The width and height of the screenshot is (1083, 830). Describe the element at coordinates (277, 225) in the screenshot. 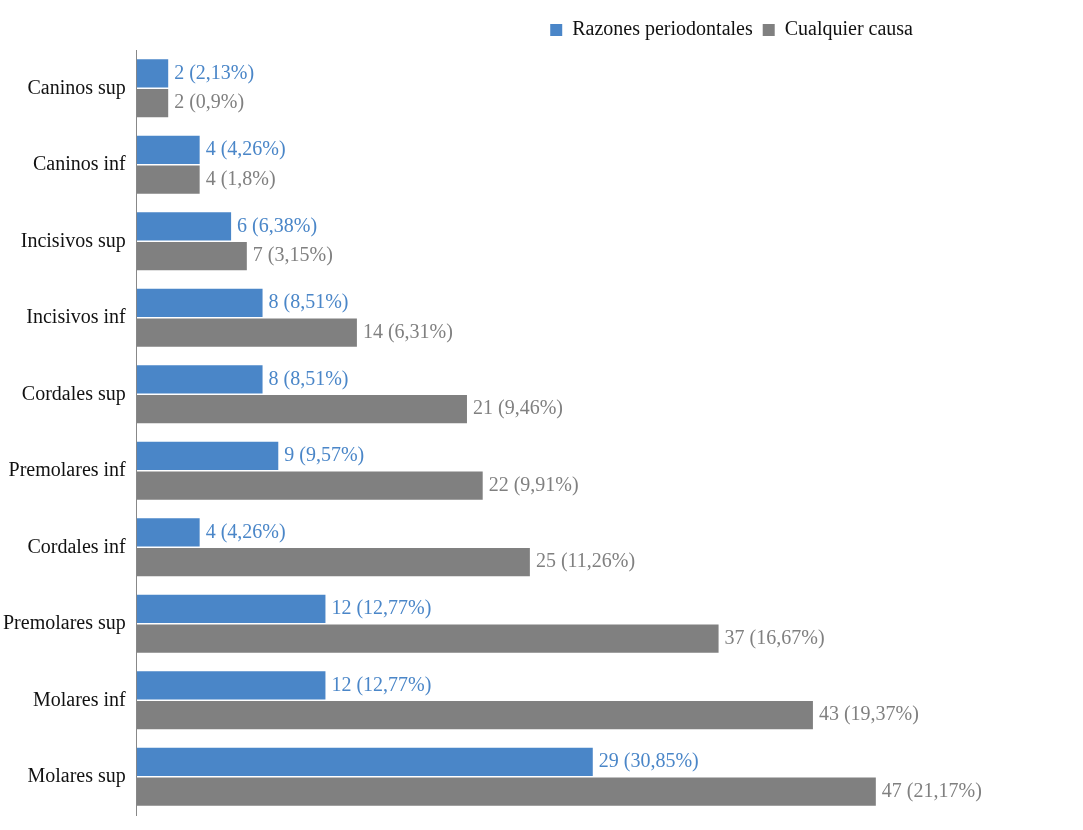

I see `data-label: 6 (6,38%)` at that location.